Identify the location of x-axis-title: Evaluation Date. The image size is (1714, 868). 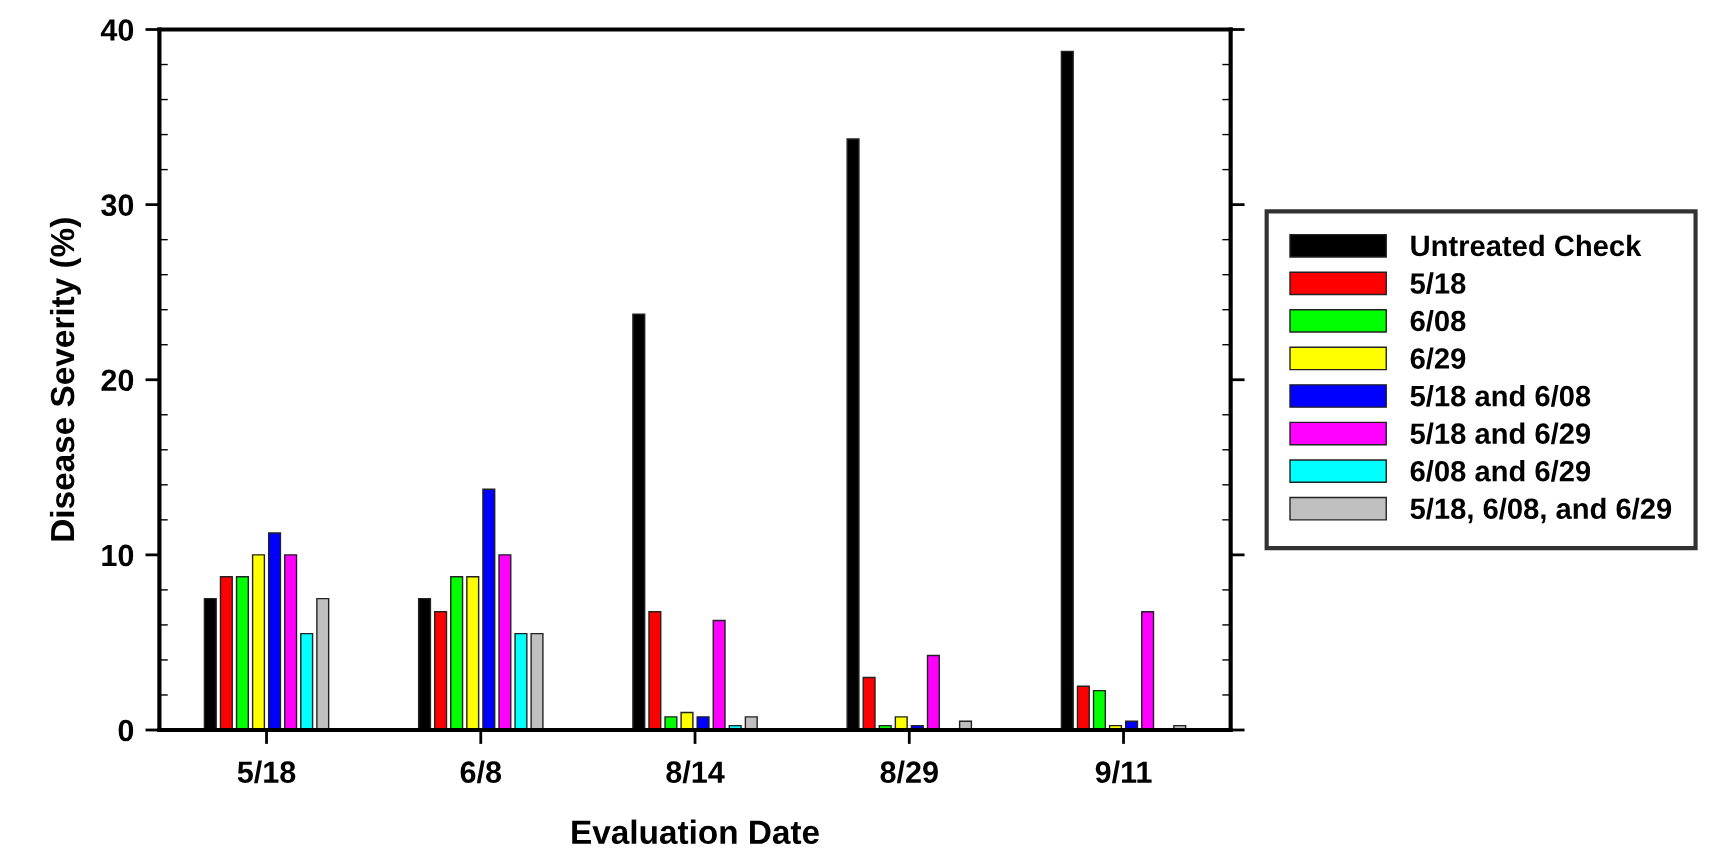
(695, 832).